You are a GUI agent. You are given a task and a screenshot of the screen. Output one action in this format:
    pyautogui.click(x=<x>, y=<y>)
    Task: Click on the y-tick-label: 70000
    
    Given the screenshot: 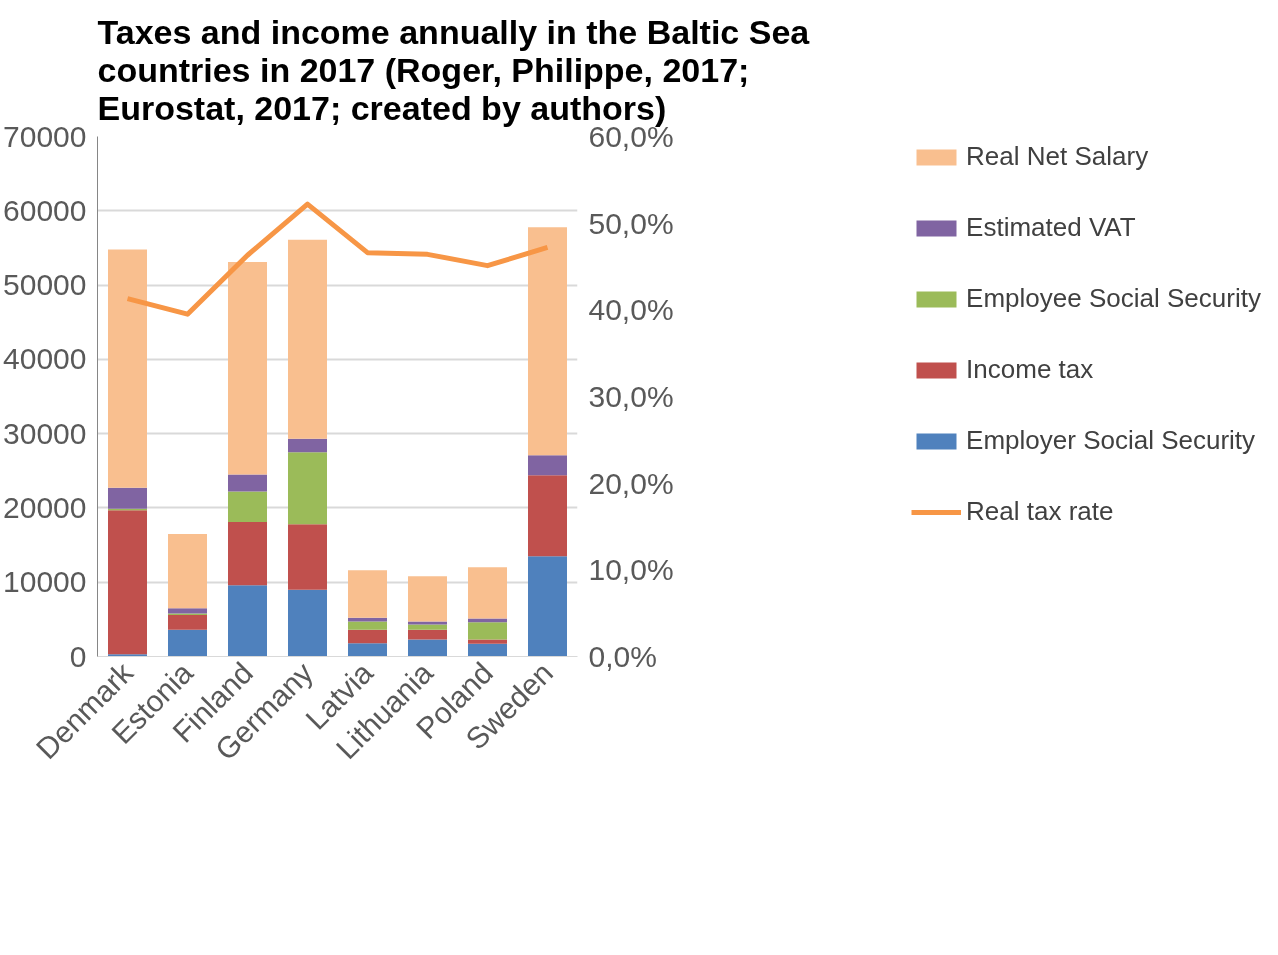 What is the action you would take?
    pyautogui.click(x=45, y=136)
    